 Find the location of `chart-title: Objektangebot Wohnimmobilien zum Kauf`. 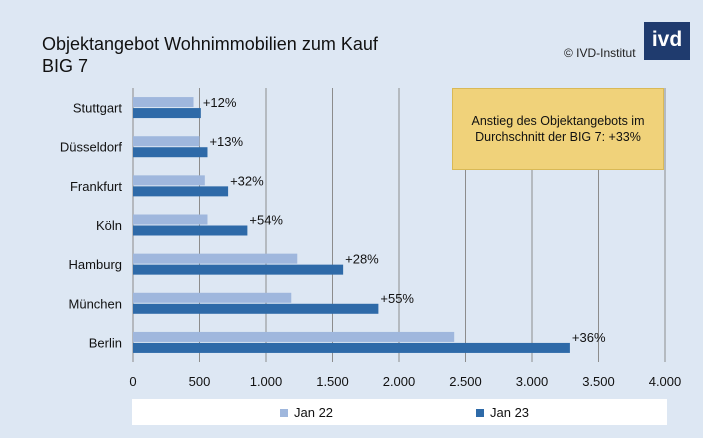

chart-title: Objektangebot Wohnimmobilien zum Kauf is located at coordinates (210, 44).